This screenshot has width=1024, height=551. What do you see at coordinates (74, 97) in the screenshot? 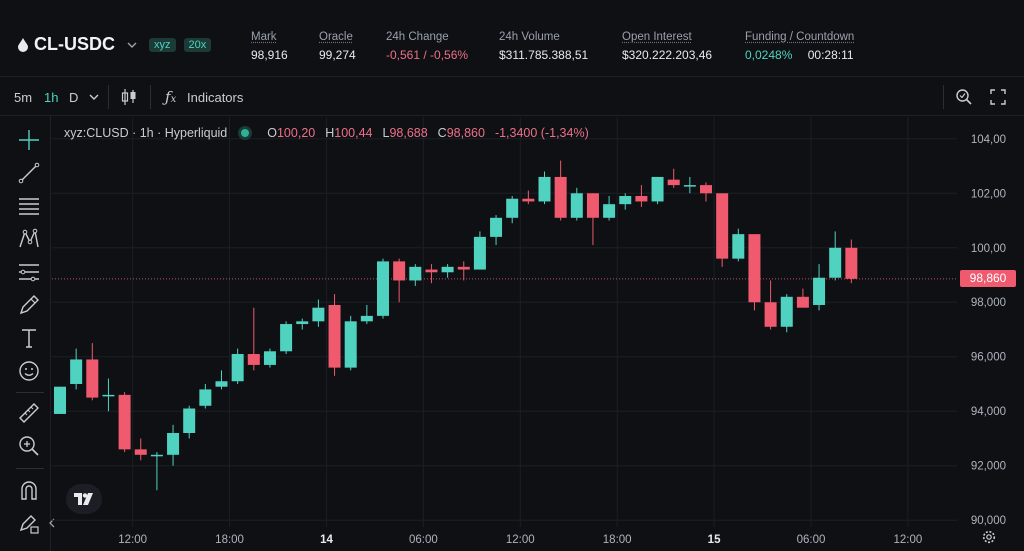
I see `interval-d: D` at bounding box center [74, 97].